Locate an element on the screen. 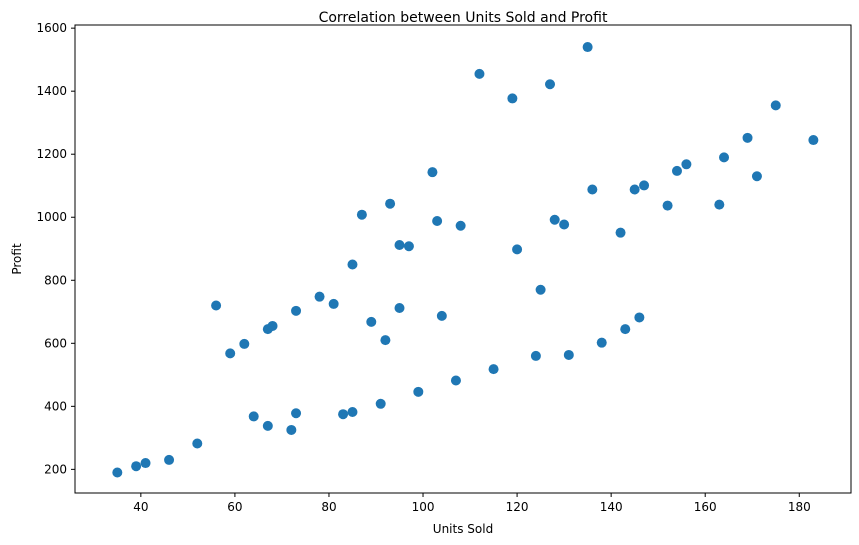 The image size is (859, 545). x-axis-label: Units Sold is located at coordinates (463, 529).